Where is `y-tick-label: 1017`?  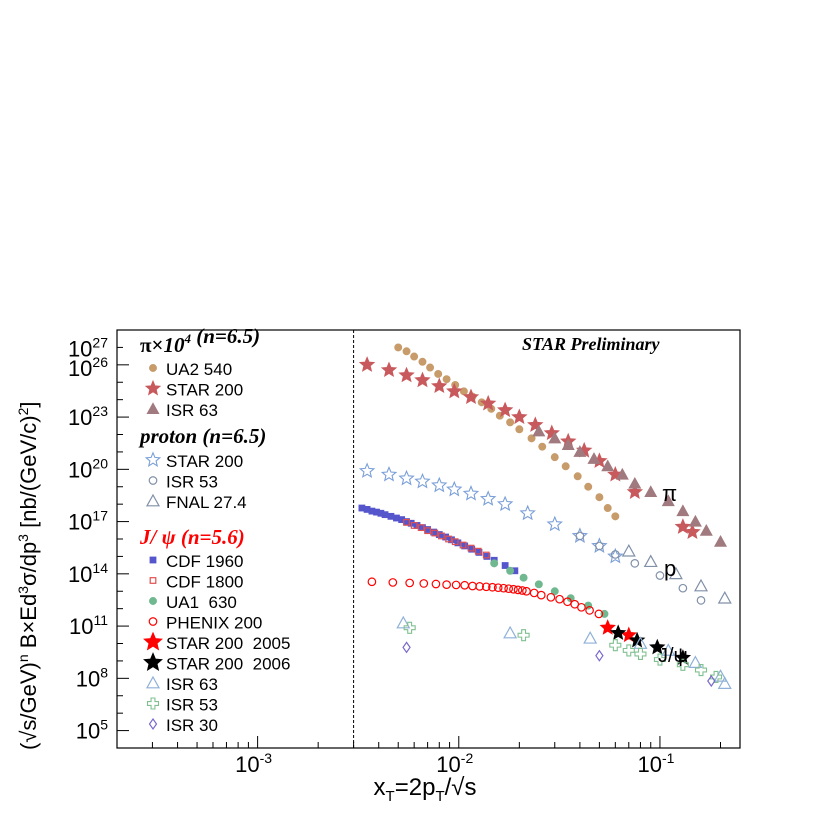
y-tick-label: 1017 is located at coordinates (88, 521).